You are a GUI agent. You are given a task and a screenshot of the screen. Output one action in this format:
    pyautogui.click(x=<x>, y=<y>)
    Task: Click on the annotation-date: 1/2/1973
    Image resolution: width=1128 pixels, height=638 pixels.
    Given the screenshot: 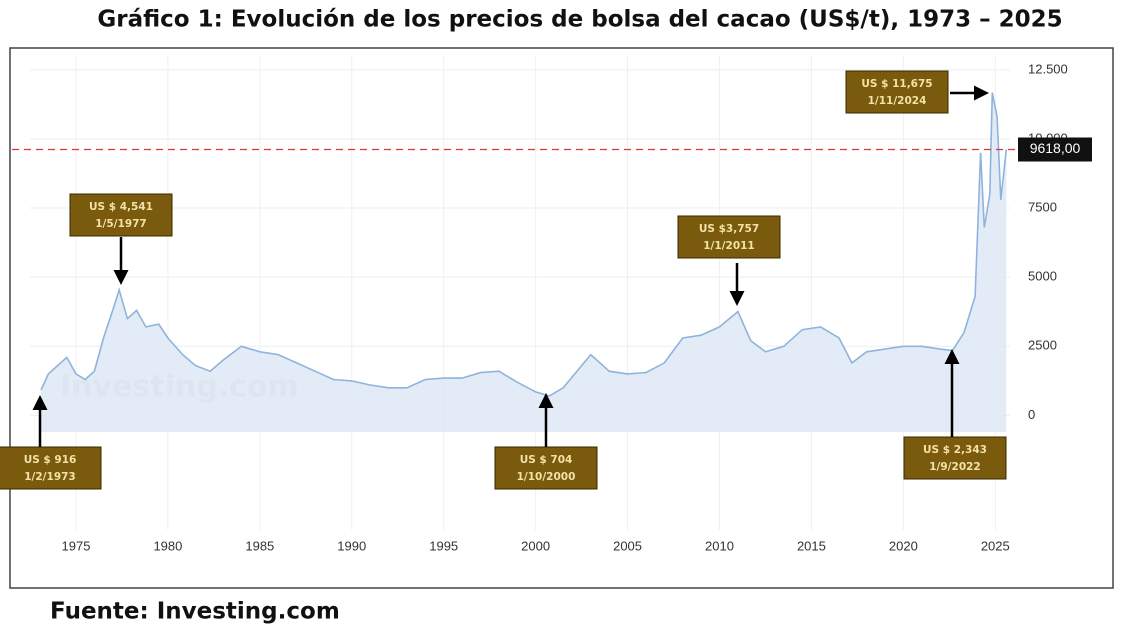 What is the action you would take?
    pyautogui.click(x=50, y=477)
    